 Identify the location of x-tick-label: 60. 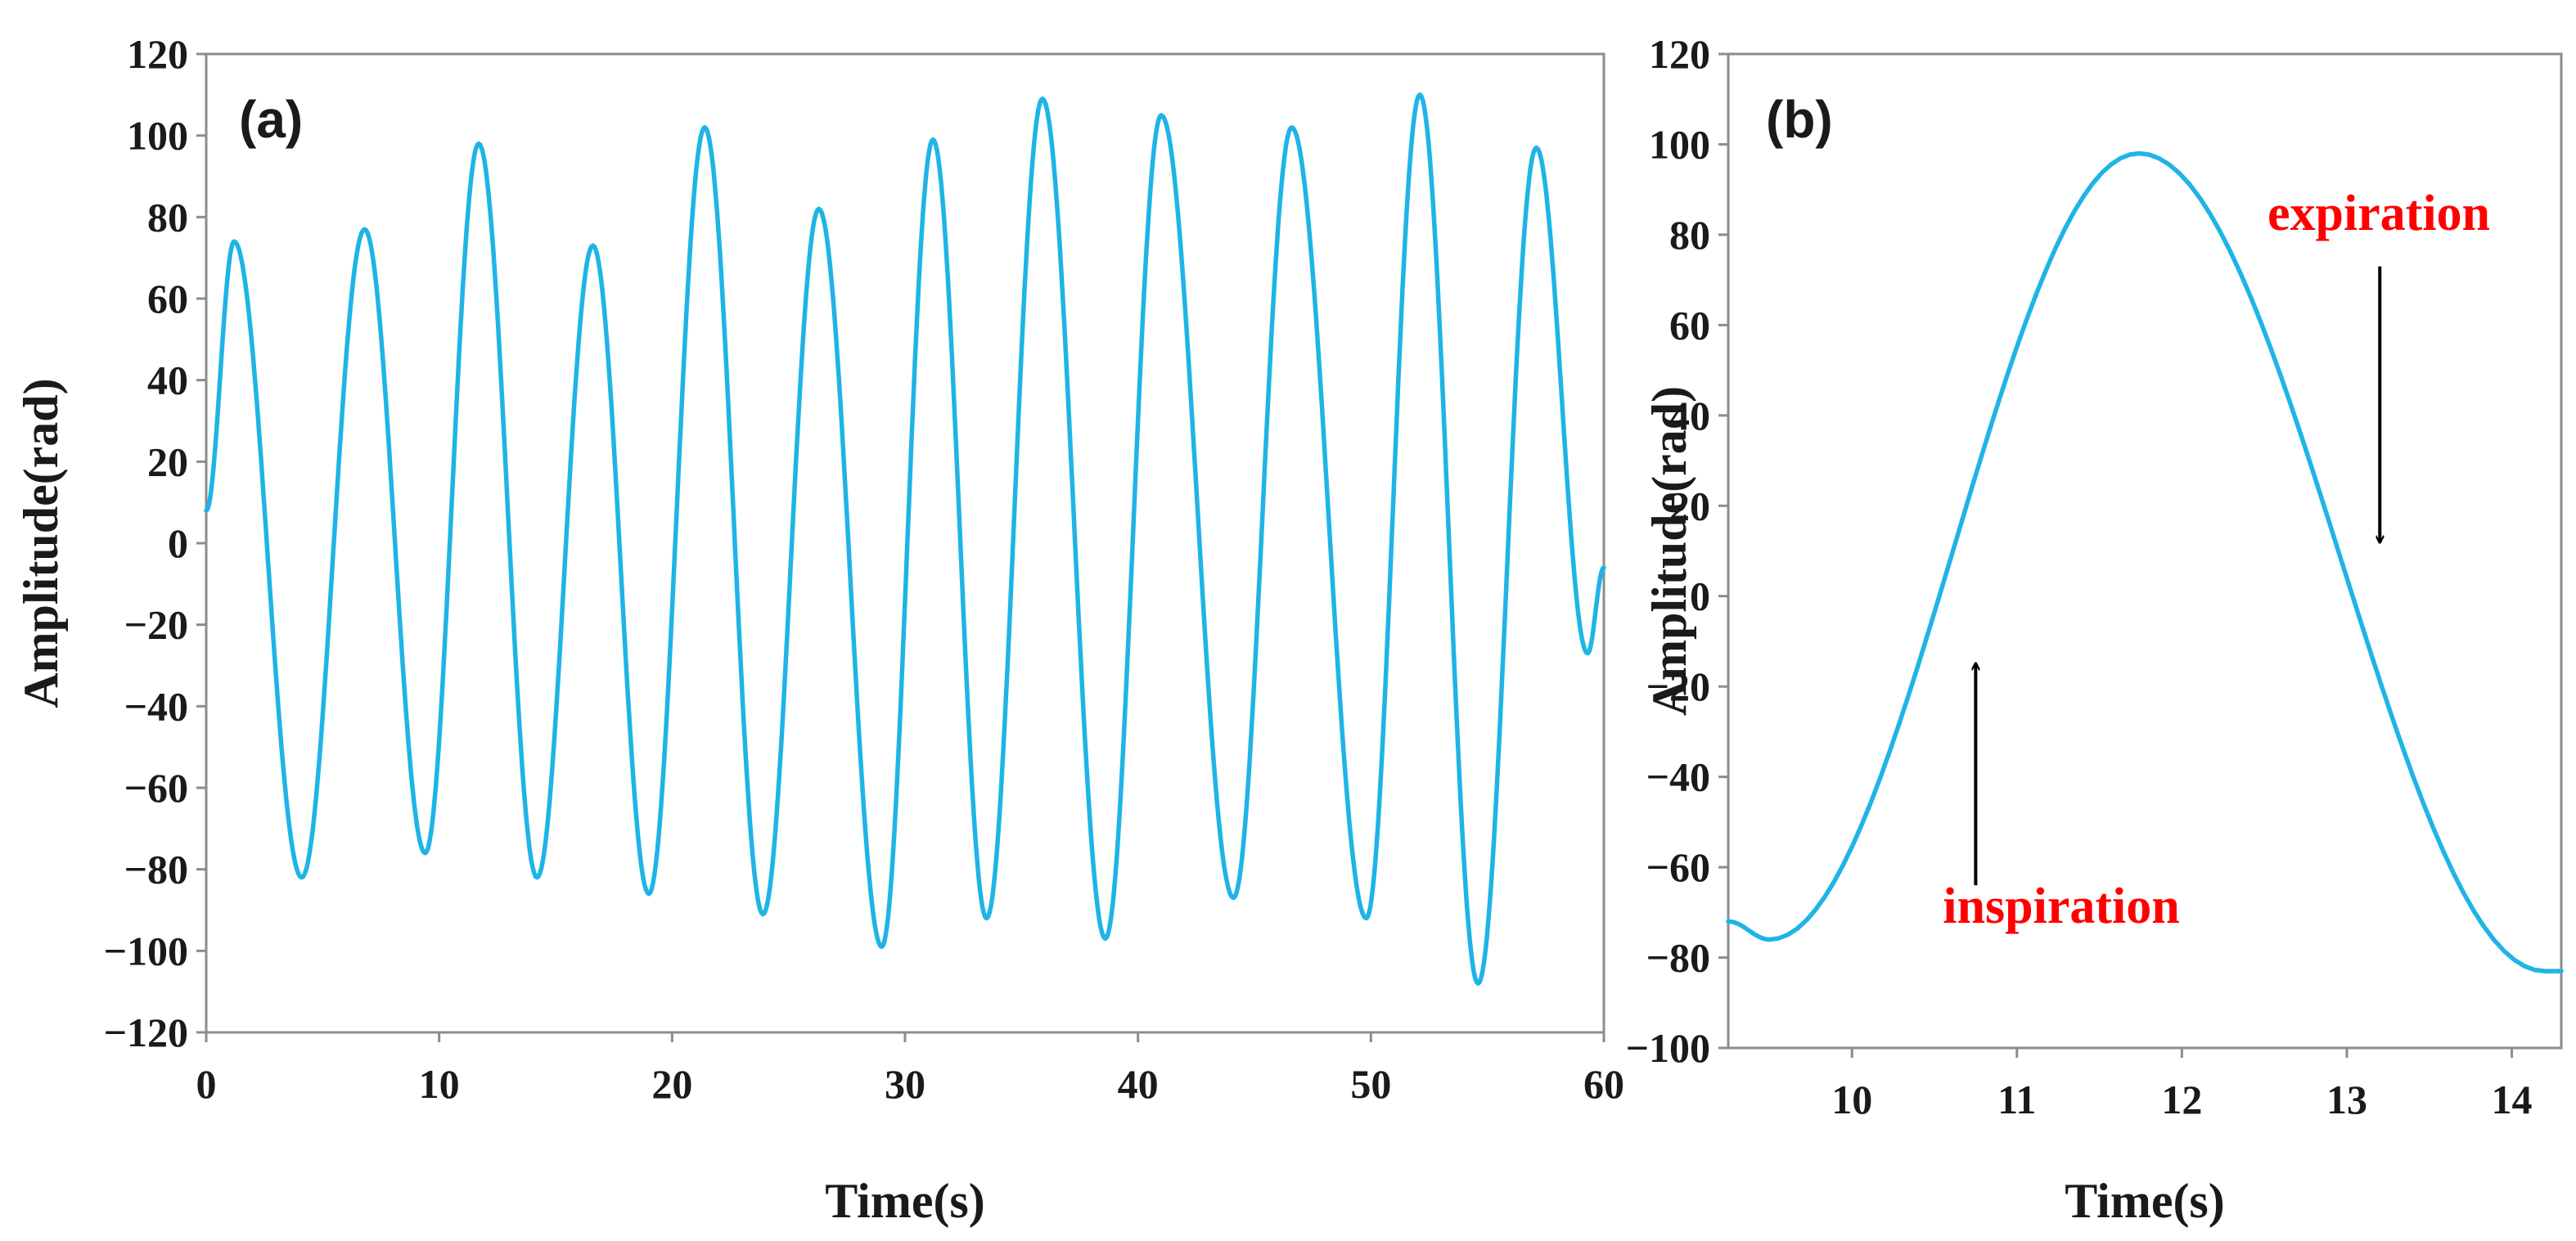
(1603, 1084).